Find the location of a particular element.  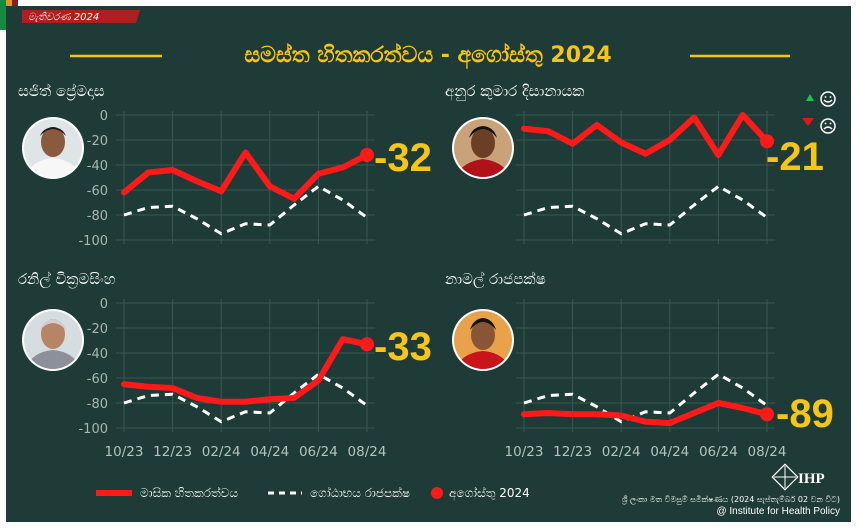

badge-text: මැතිවරණ 2024 is located at coordinates (63, 17).